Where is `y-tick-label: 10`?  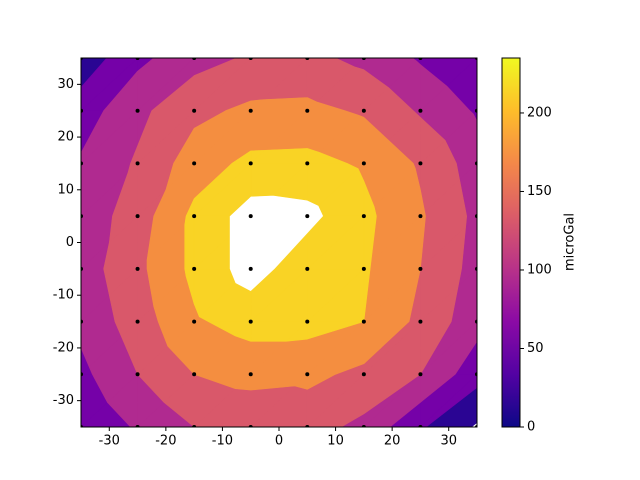 y-tick-label: 10 is located at coordinates (65, 189).